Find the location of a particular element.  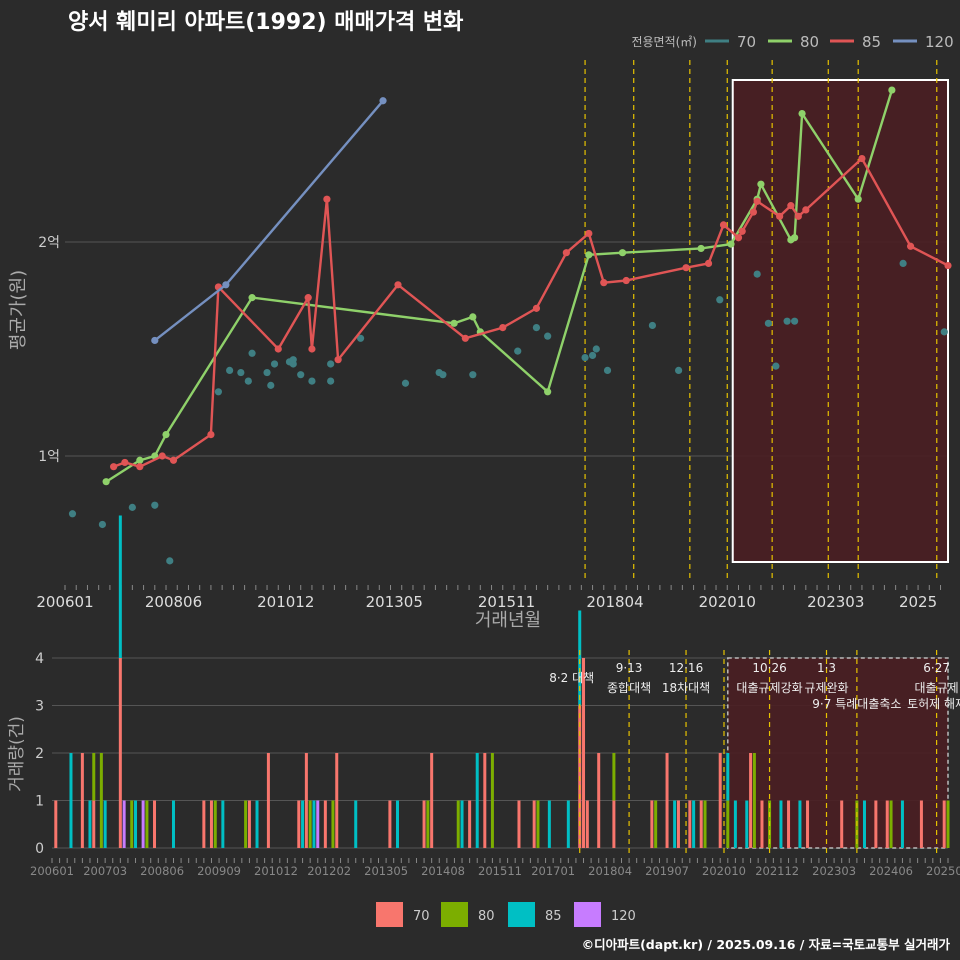

volume-legend-label-85: 85 is located at coordinates (553, 916).